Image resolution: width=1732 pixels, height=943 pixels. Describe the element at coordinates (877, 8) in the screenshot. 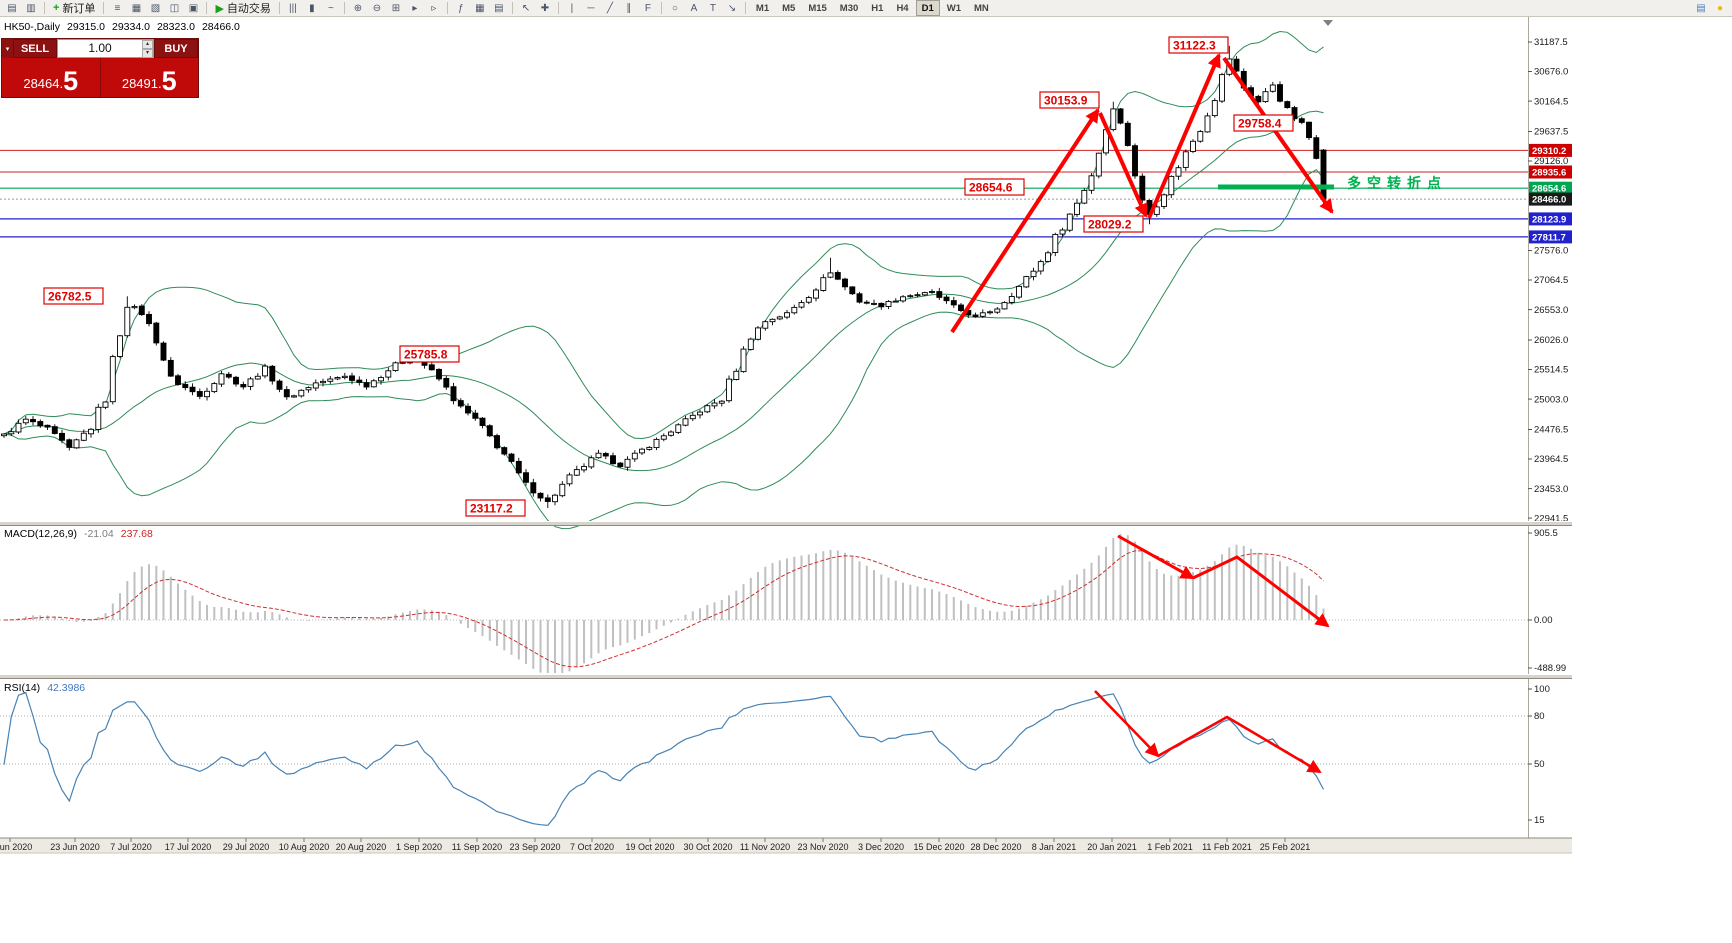

I see `timeframe-H1: H1` at that location.